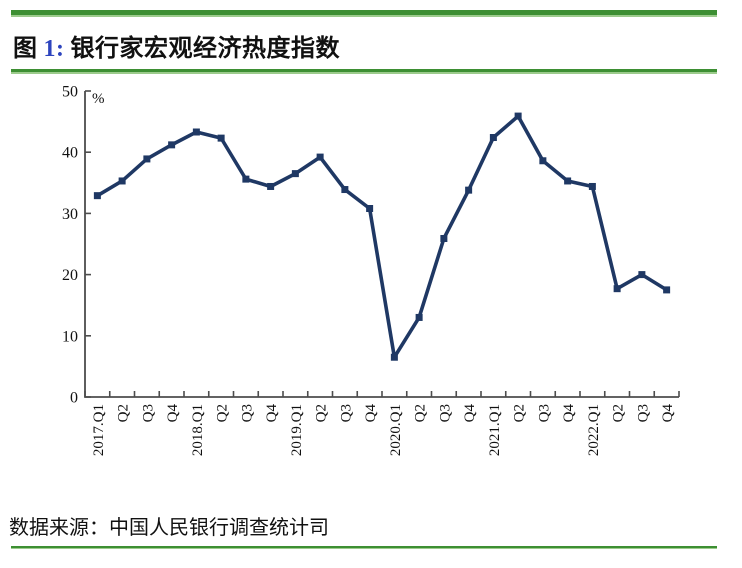 The height and width of the screenshot is (568, 742). Describe the element at coordinates (364, 13) in the screenshot. I see `top-divider` at that location.